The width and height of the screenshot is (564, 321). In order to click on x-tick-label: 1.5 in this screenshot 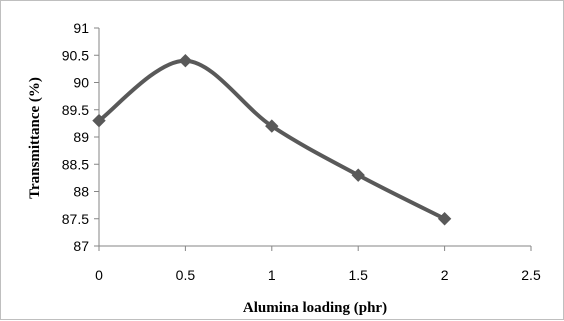, I will do `click(358, 275)`.